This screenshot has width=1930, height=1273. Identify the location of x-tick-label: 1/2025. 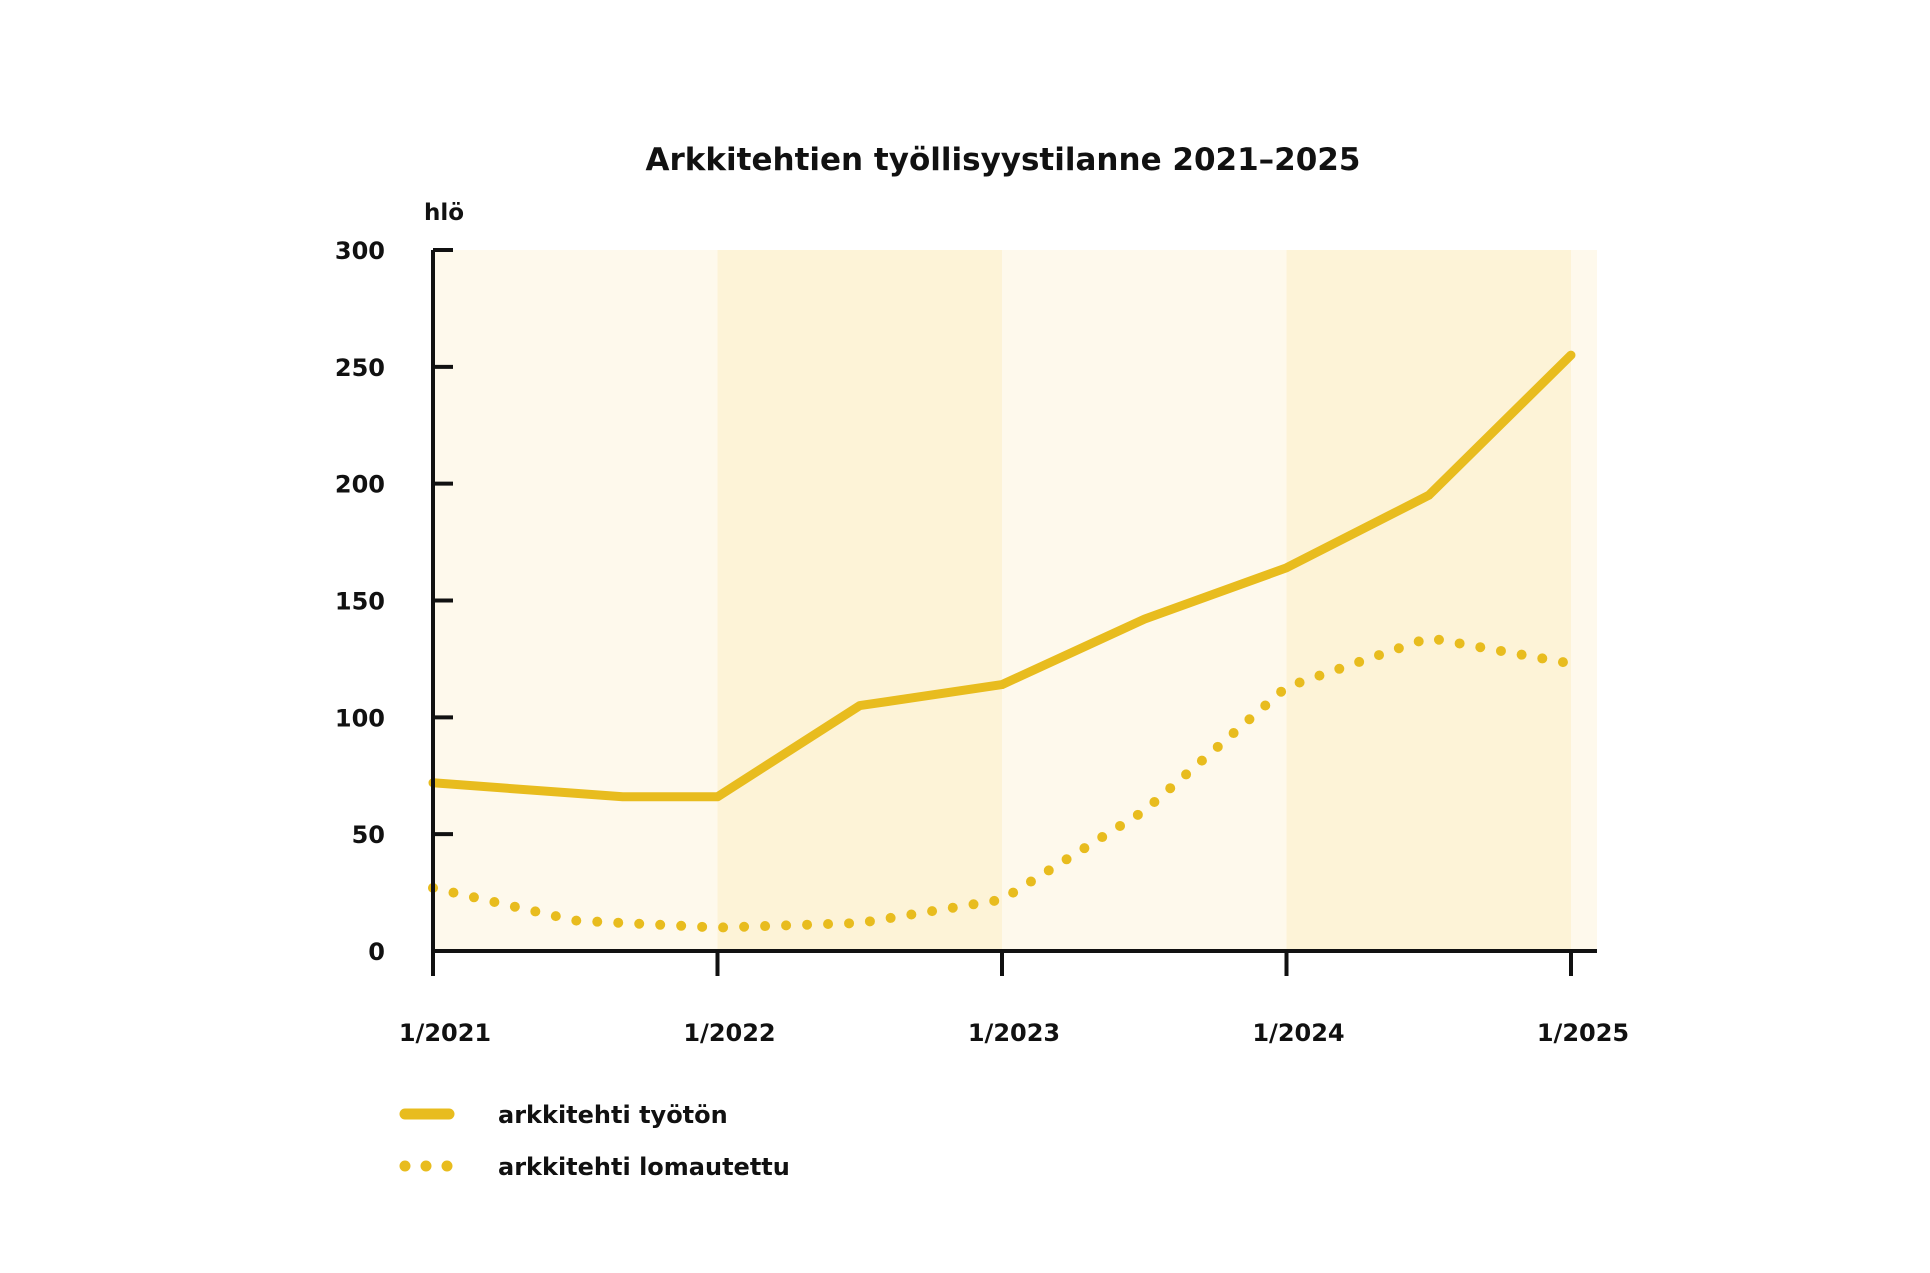
(1583, 1033).